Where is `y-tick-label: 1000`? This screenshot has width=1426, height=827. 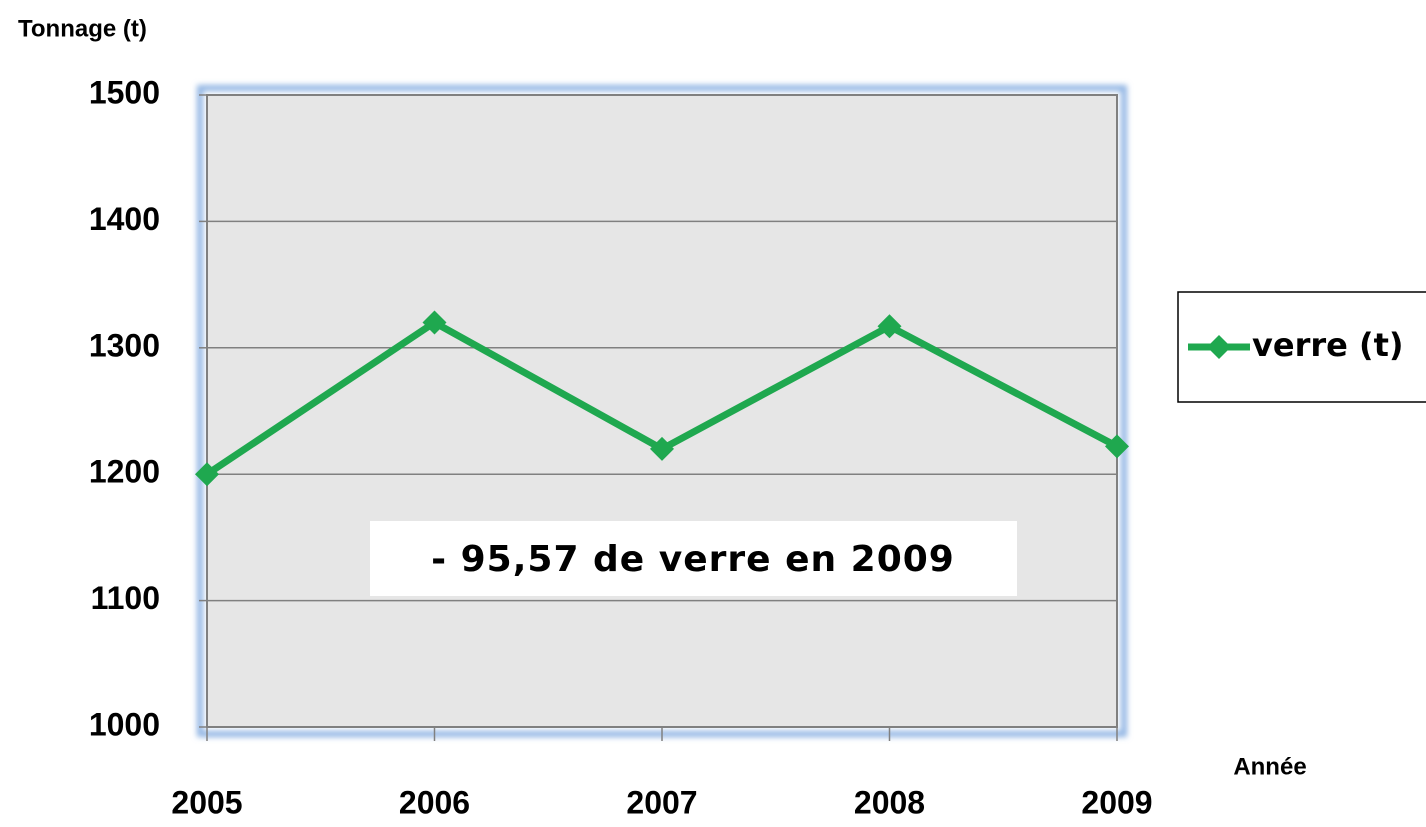 y-tick-label: 1000 is located at coordinates (124, 724).